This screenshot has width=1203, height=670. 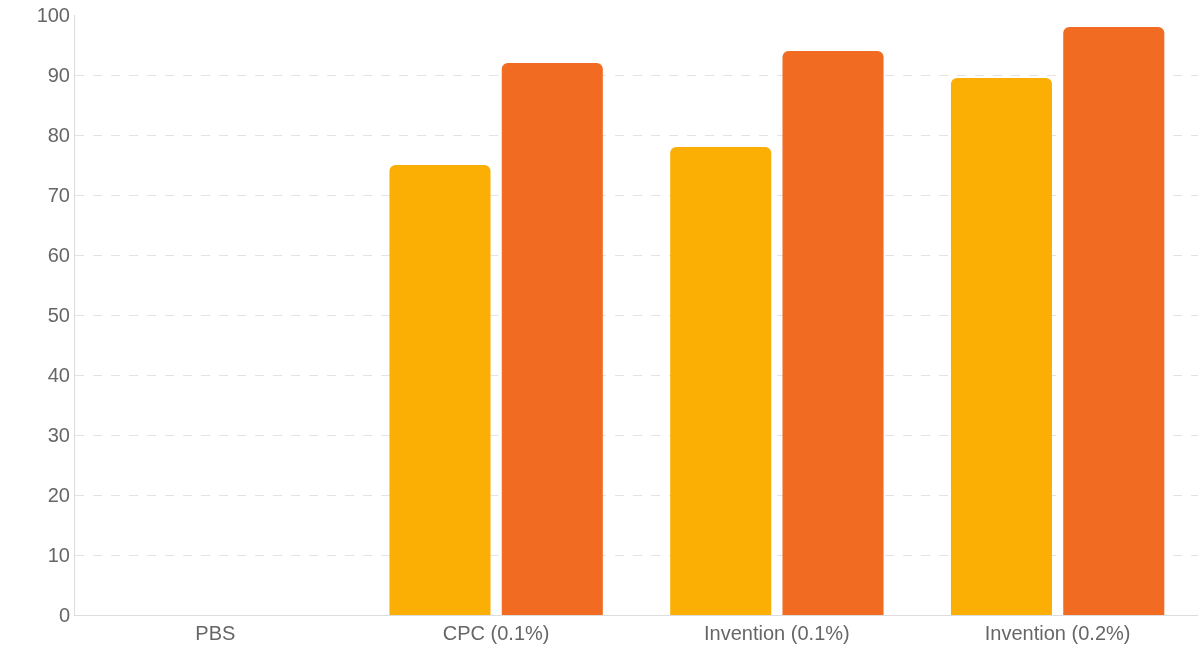 I want to click on x-tick-label: Invention (0.2%), so click(x=1057, y=633).